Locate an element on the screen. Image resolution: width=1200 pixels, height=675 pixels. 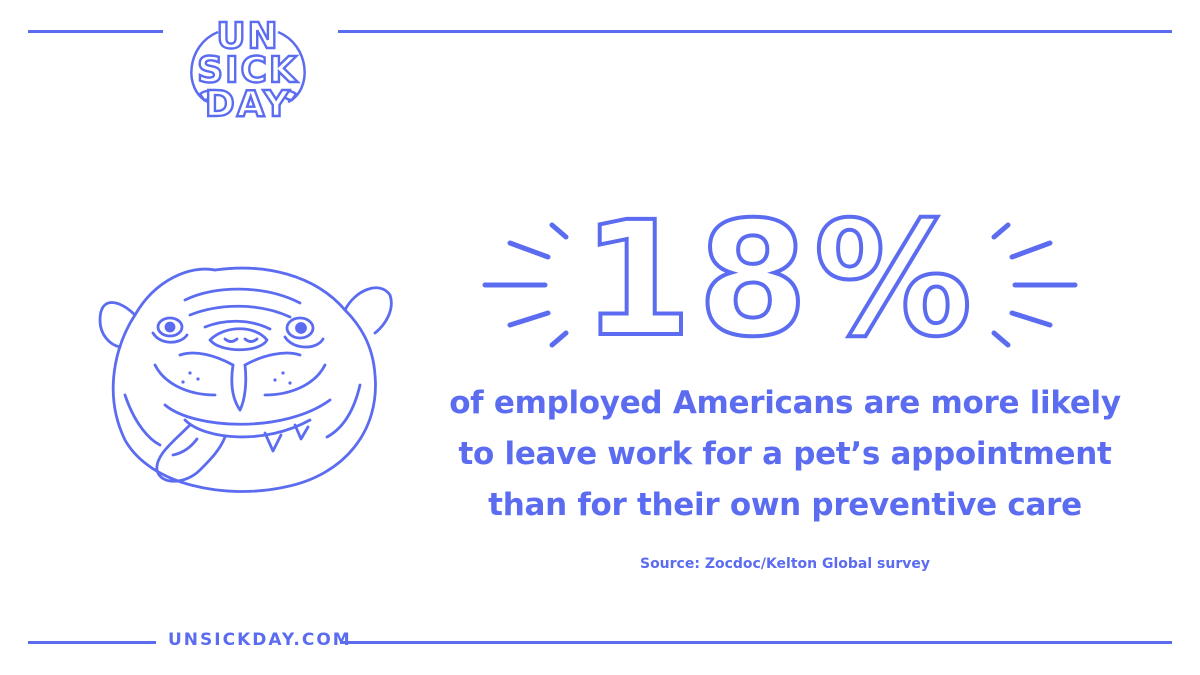
description-line-1: of employed Americans are more likely is located at coordinates (785, 403).